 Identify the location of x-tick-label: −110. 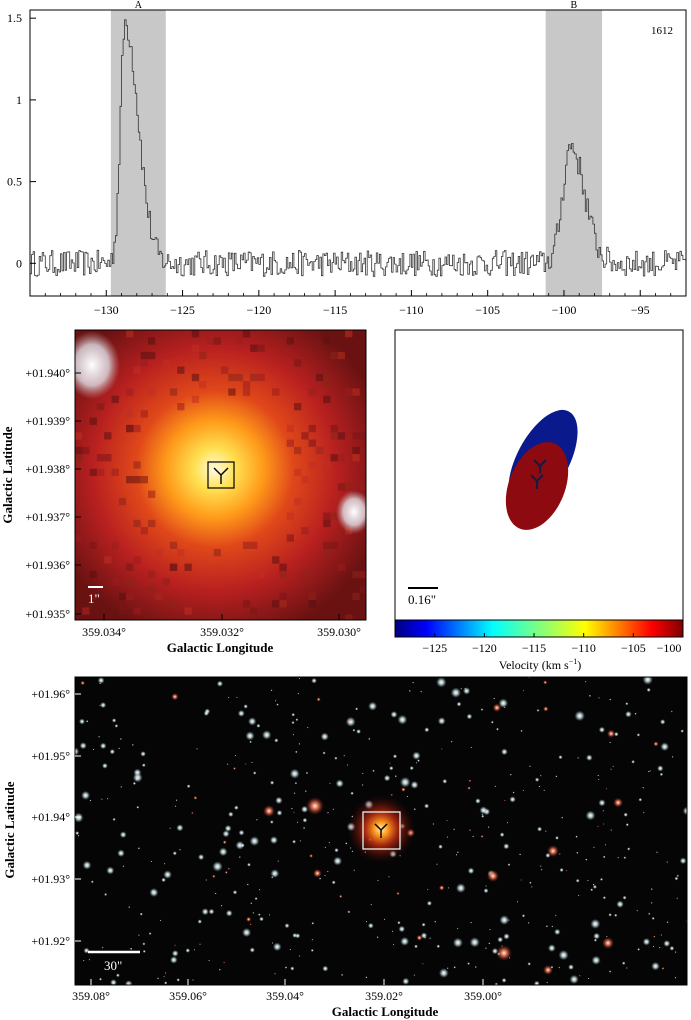
(411, 310).